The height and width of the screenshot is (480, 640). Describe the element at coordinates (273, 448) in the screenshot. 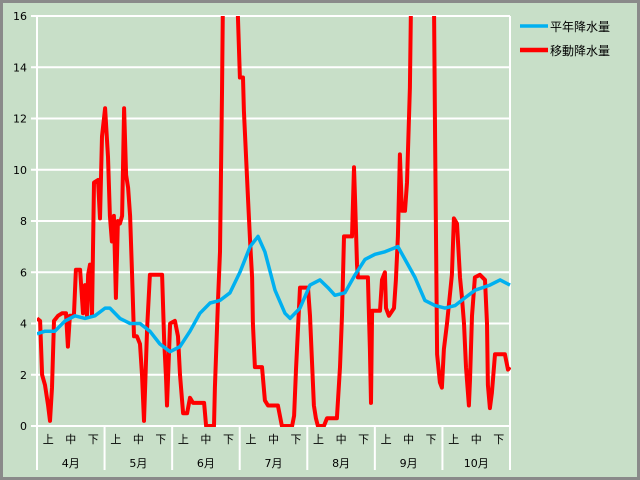

I see `x-axis: 上中下4月上中下5月上中下6月上中下7月上中下8月上中下9月上中下10月` at that location.